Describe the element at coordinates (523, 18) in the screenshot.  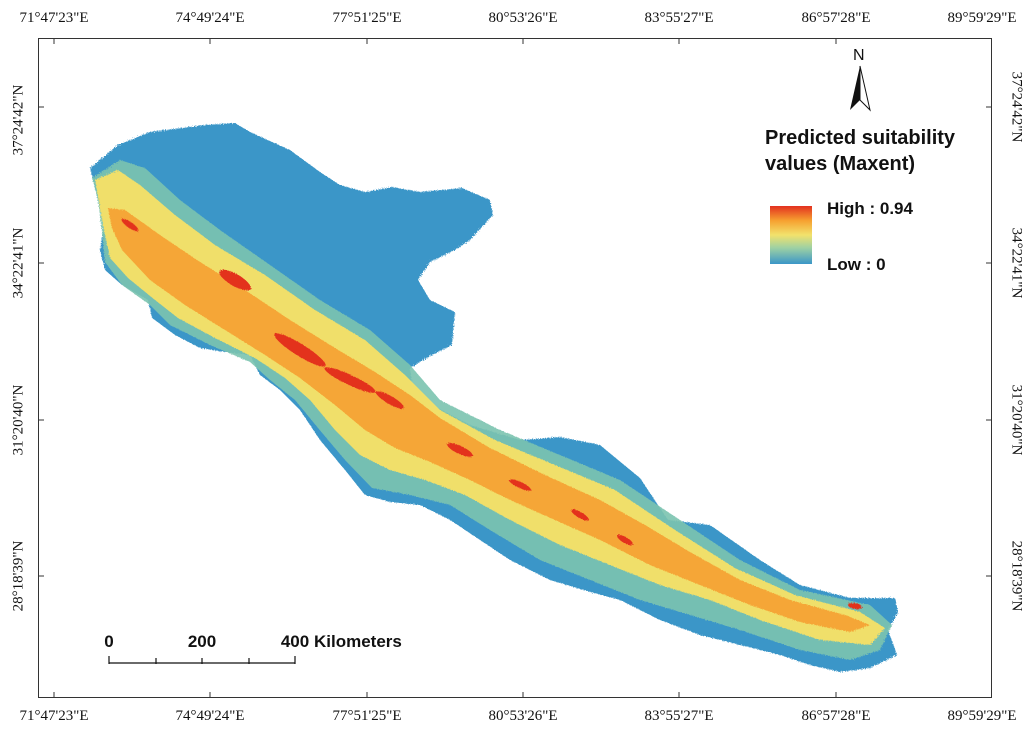
I see `longitude-label-top: 80°53'26"E` at that location.